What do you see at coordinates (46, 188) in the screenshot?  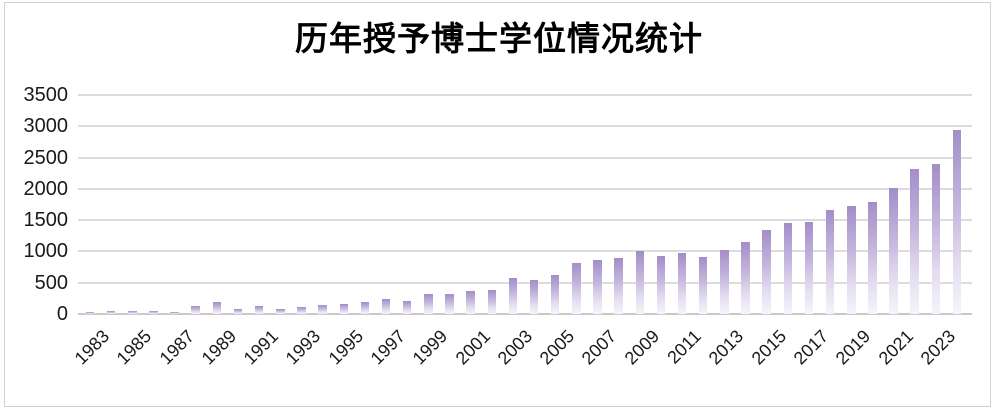 I see `y-tick-2000: 2000` at bounding box center [46, 188].